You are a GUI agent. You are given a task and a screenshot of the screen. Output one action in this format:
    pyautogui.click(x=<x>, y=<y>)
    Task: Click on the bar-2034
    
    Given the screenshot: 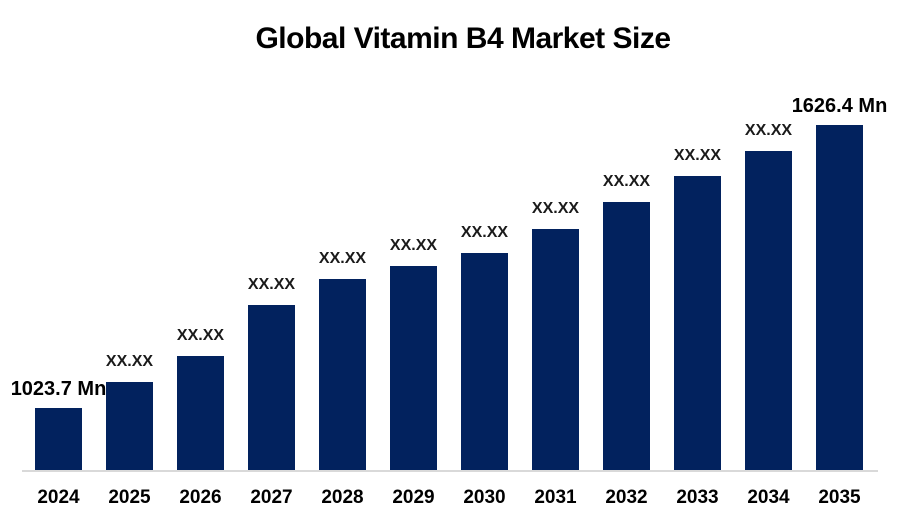 What is the action you would take?
    pyautogui.click(x=768, y=310)
    